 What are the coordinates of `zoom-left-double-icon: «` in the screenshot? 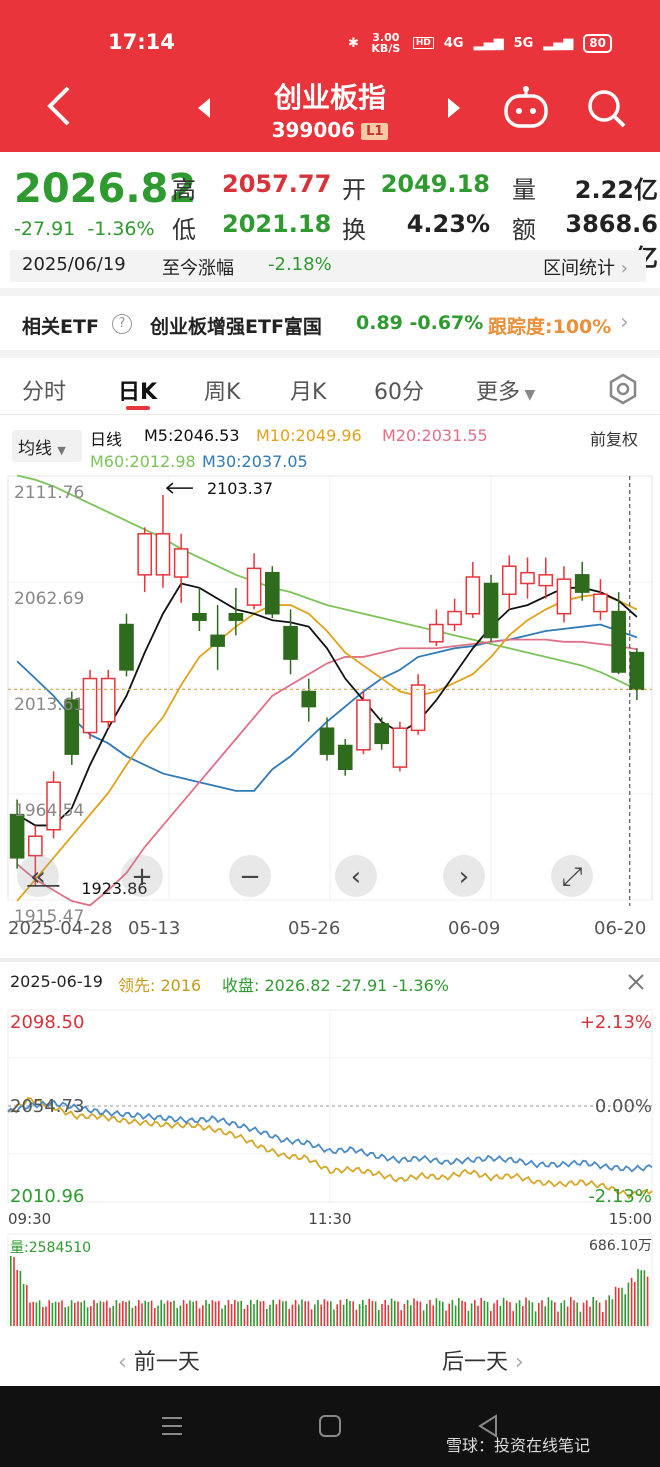 It's located at (38, 876).